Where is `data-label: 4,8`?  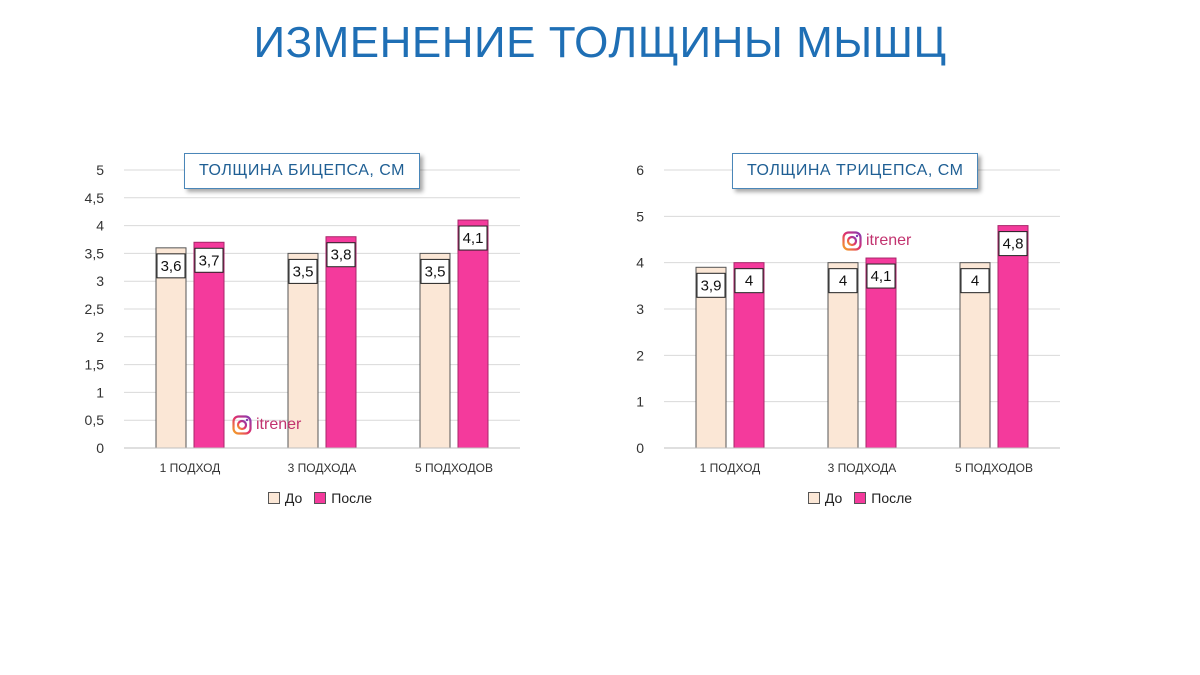
data-label: 4,8 is located at coordinates (1013, 244).